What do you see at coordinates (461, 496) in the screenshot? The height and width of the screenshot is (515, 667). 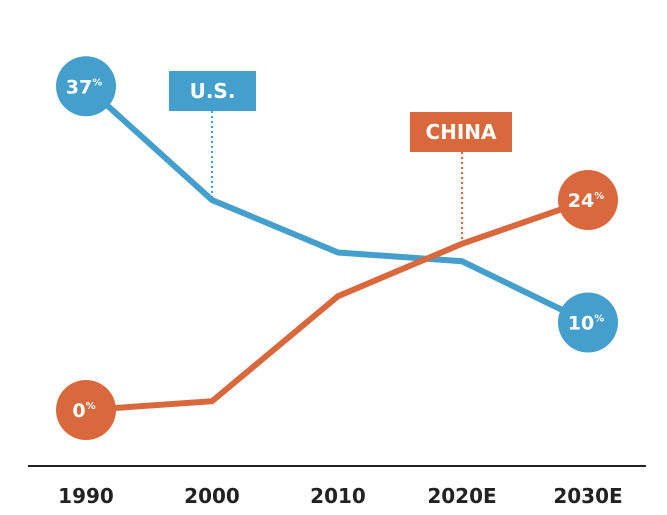 I see `x-tick-label-2020e: 2020E` at bounding box center [461, 496].